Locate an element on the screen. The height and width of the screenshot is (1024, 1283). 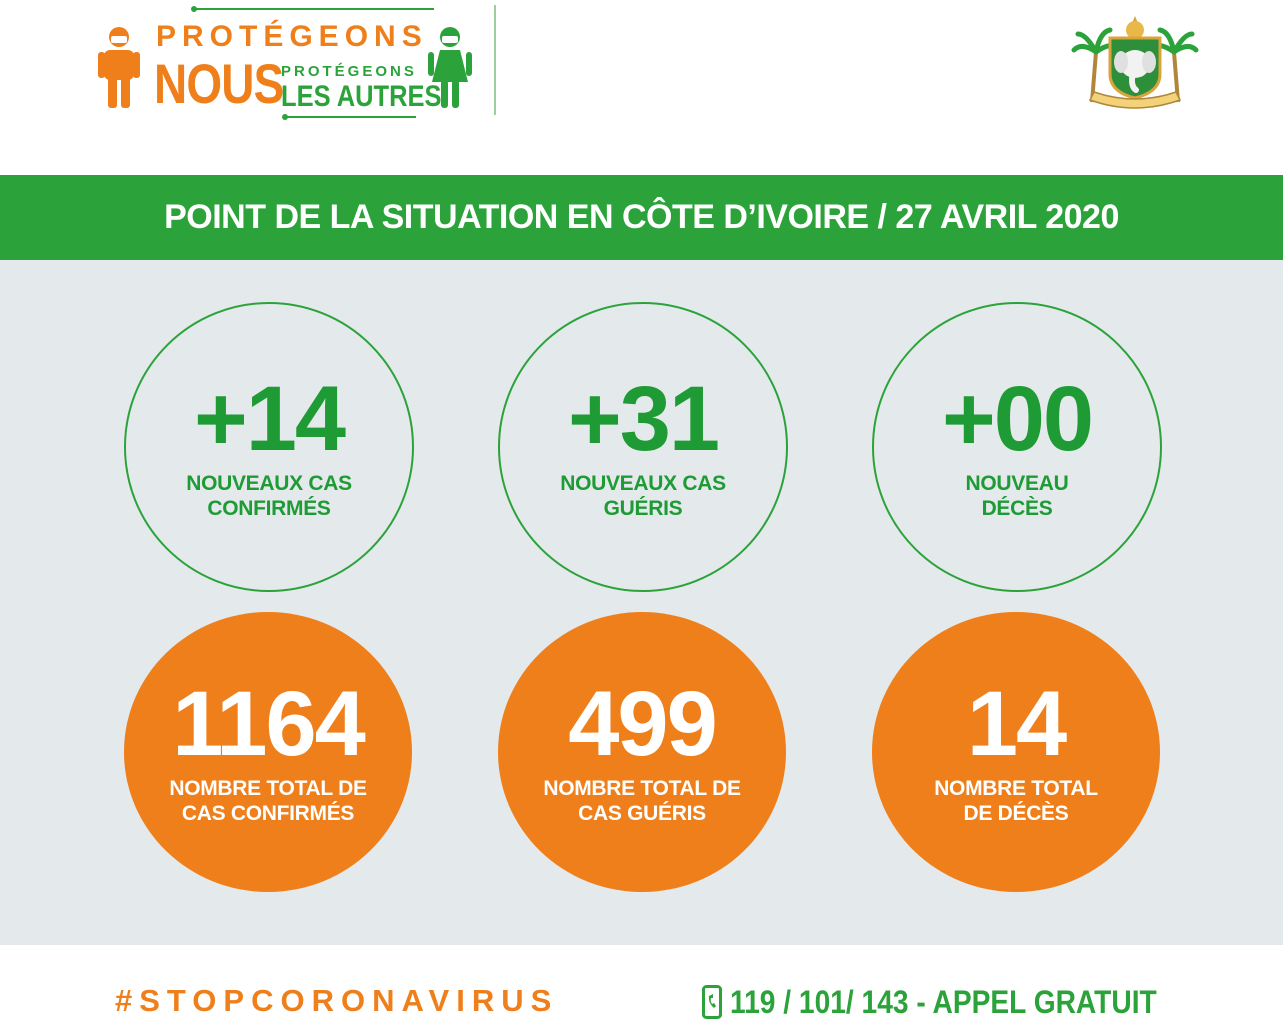
stat-total-deaths: 14 NOMBRE TOTAL DE DÉCÈS is located at coordinates (1016, 752).